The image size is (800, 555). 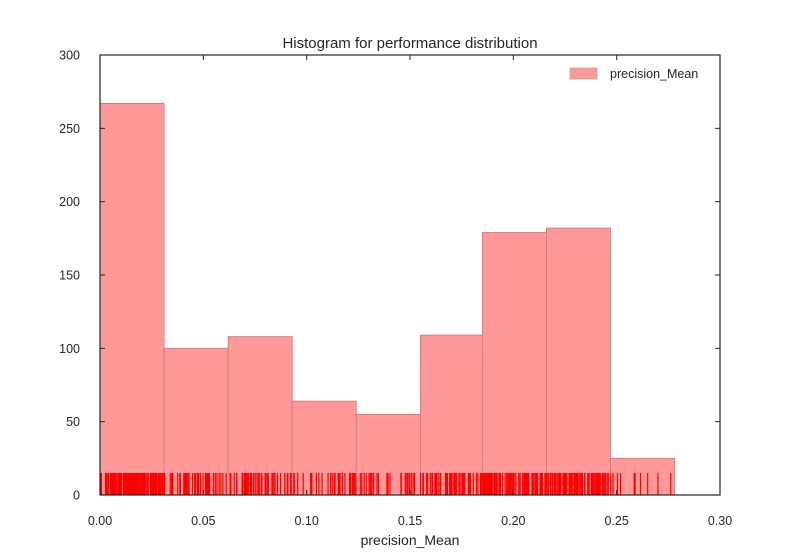 I want to click on legend: precision_Mean, so click(x=633, y=74).